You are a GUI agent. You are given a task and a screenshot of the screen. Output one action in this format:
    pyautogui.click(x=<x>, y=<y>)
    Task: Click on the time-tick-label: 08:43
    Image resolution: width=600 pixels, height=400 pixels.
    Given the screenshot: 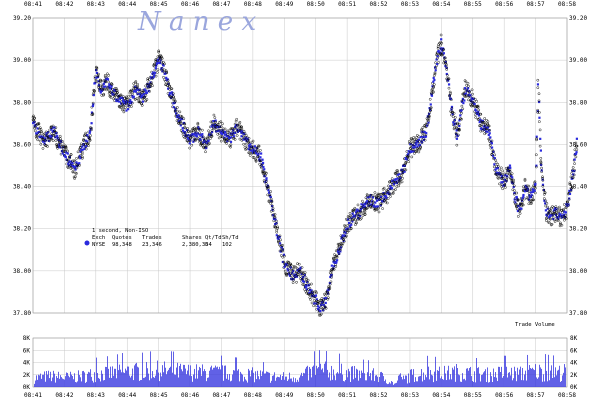 What is the action you would take?
    pyautogui.click(x=96, y=395)
    